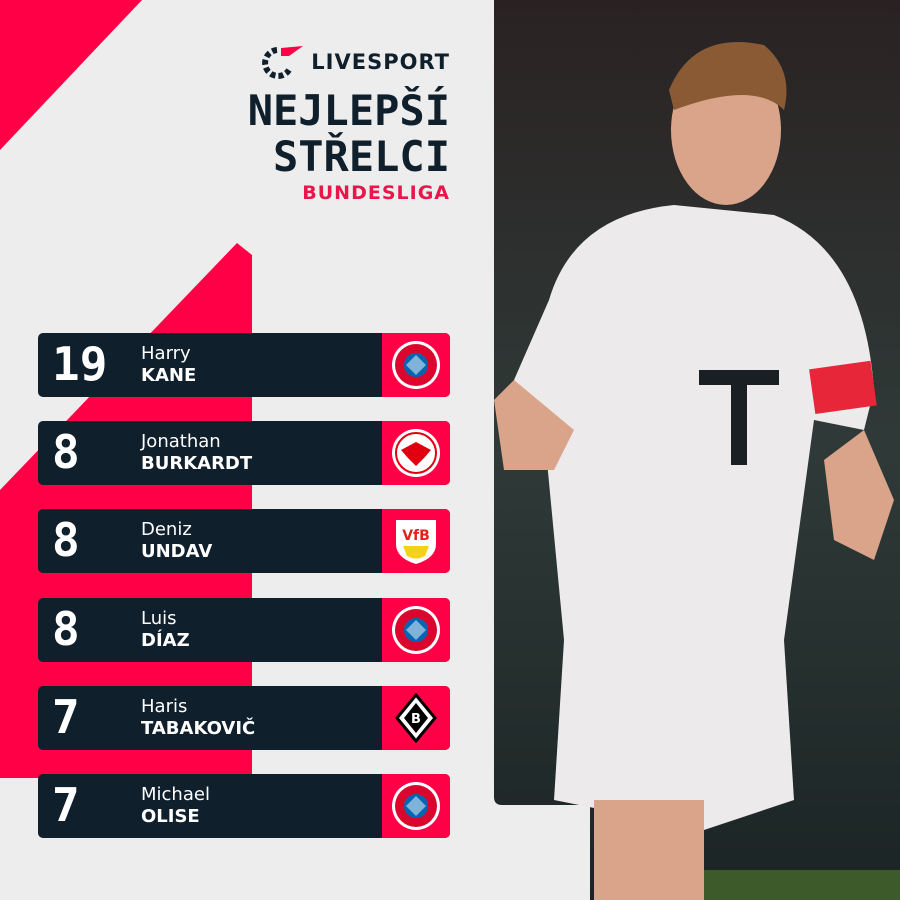 Image resolution: width=900 pixels, height=900 pixels. I want to click on goals-count: 19, so click(80, 364).